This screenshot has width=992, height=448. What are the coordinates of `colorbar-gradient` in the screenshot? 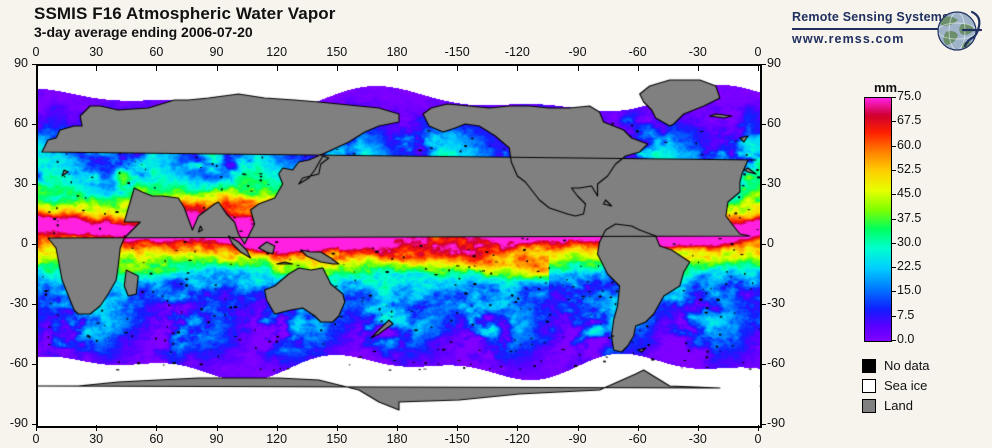 It's located at (878, 219).